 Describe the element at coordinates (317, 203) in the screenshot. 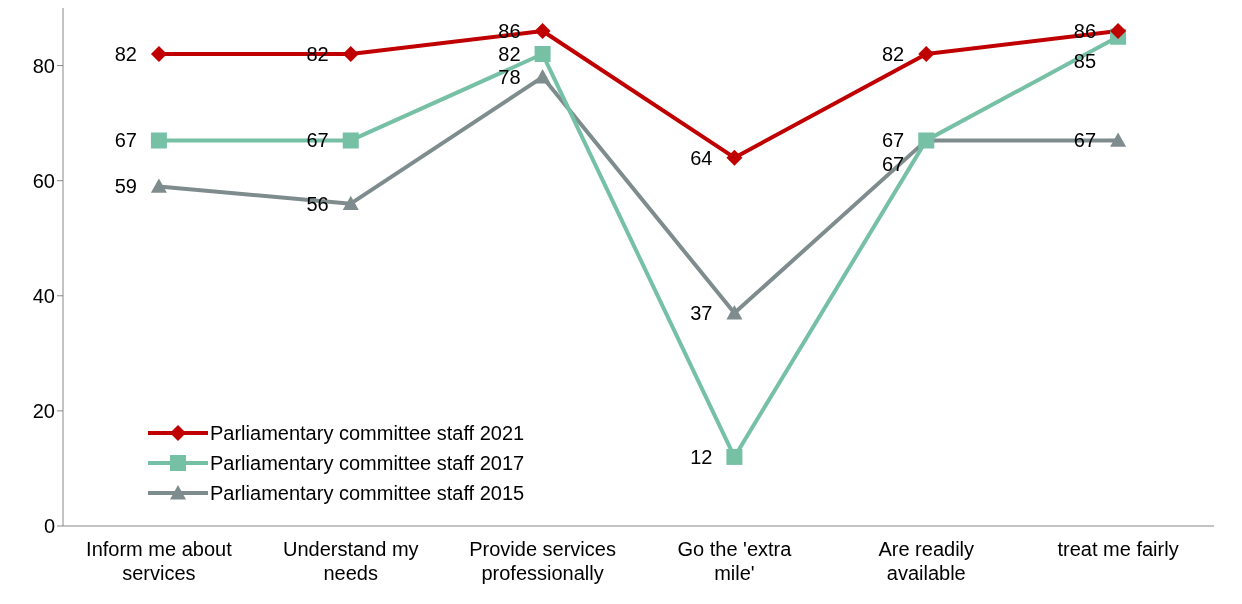

I see `data-label: 56` at that location.